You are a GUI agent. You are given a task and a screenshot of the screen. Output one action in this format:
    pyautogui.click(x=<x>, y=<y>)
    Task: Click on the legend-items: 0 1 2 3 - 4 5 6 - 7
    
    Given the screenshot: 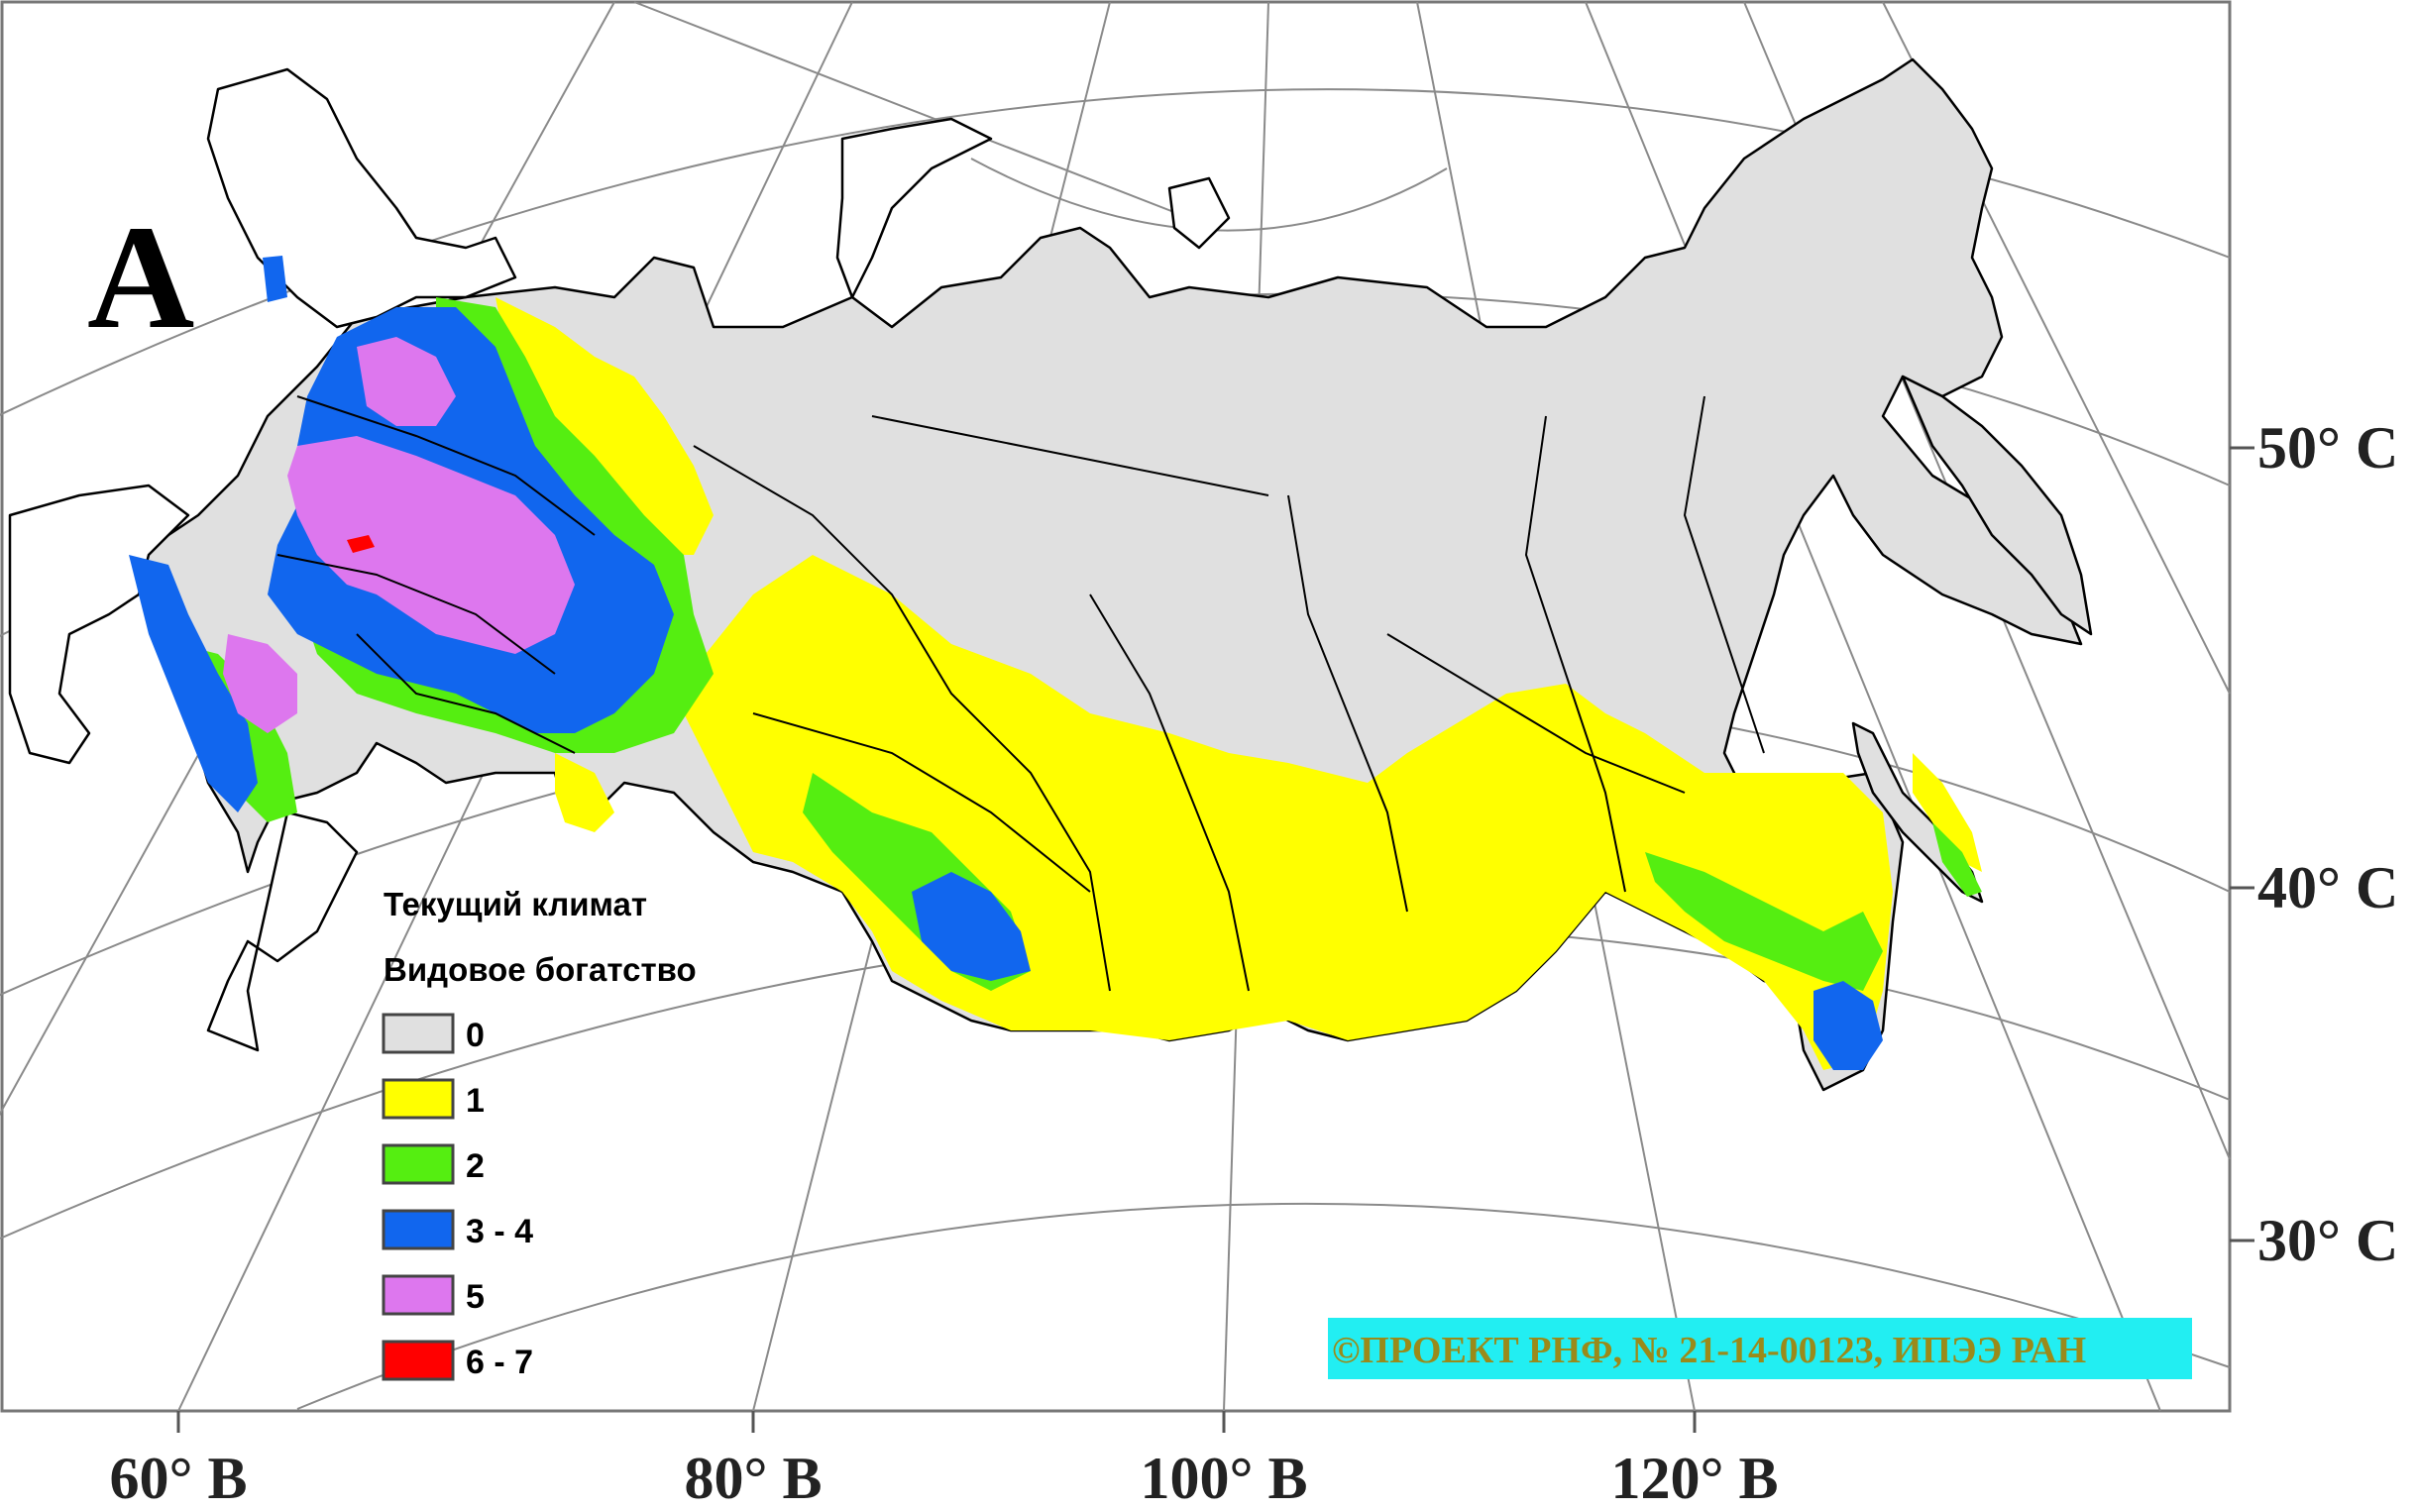 What is the action you would take?
    pyautogui.click(x=457, y=1197)
    